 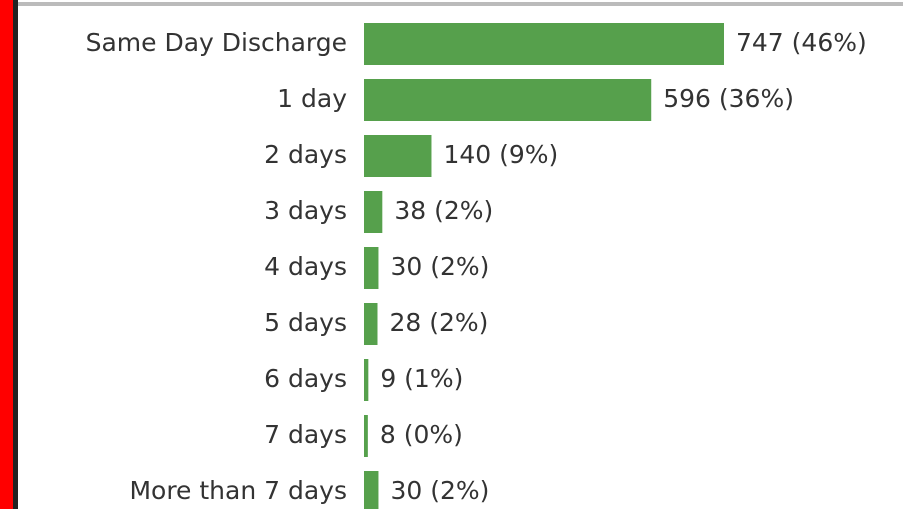 I want to click on panel-border, so click(x=15, y=254).